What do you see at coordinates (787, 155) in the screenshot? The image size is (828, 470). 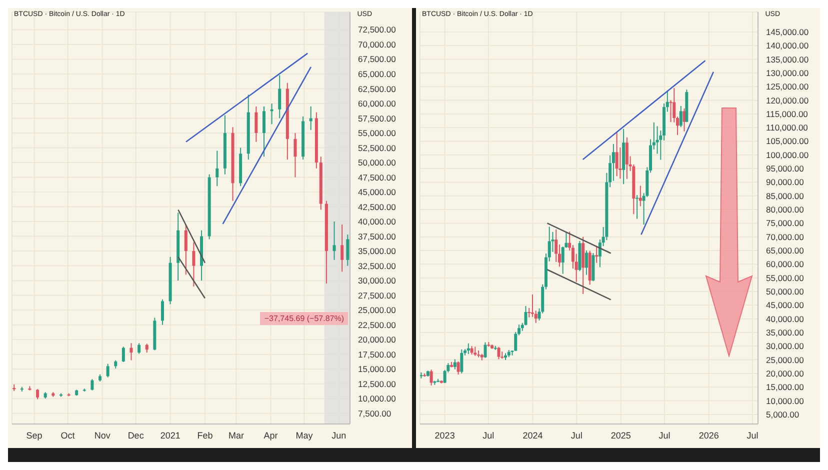 I see `y-tick-label: 100,000.00` at bounding box center [787, 155].